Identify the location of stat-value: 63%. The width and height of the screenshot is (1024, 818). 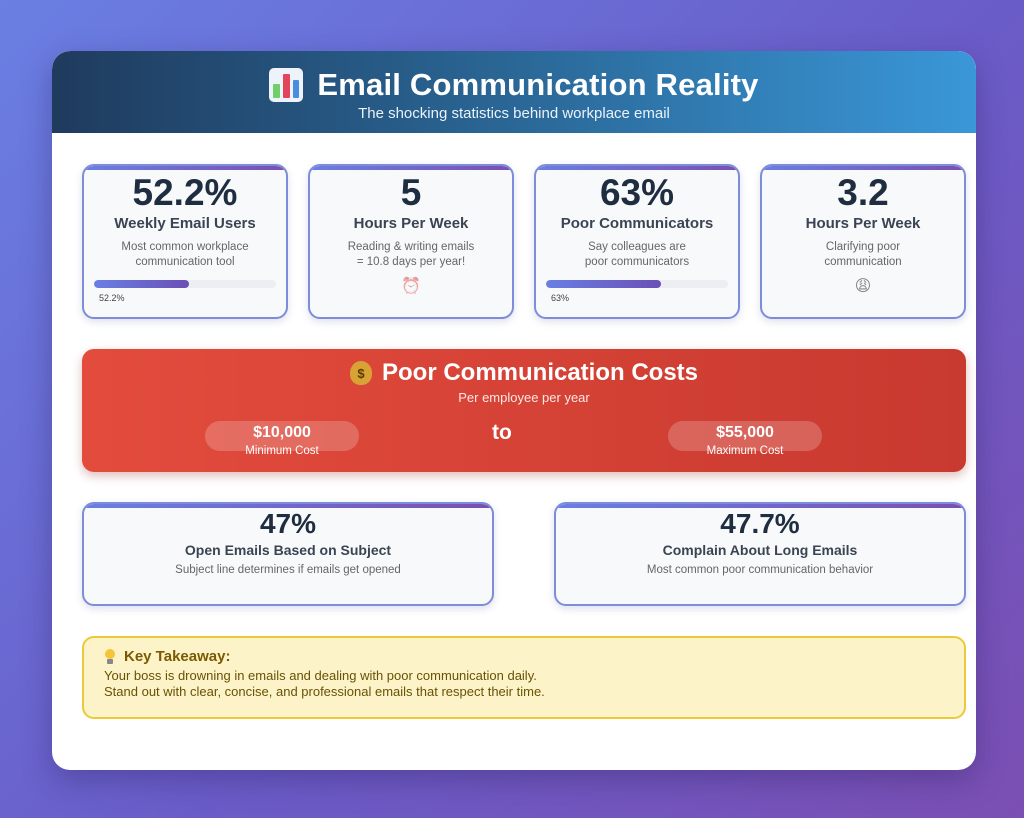
(637, 192).